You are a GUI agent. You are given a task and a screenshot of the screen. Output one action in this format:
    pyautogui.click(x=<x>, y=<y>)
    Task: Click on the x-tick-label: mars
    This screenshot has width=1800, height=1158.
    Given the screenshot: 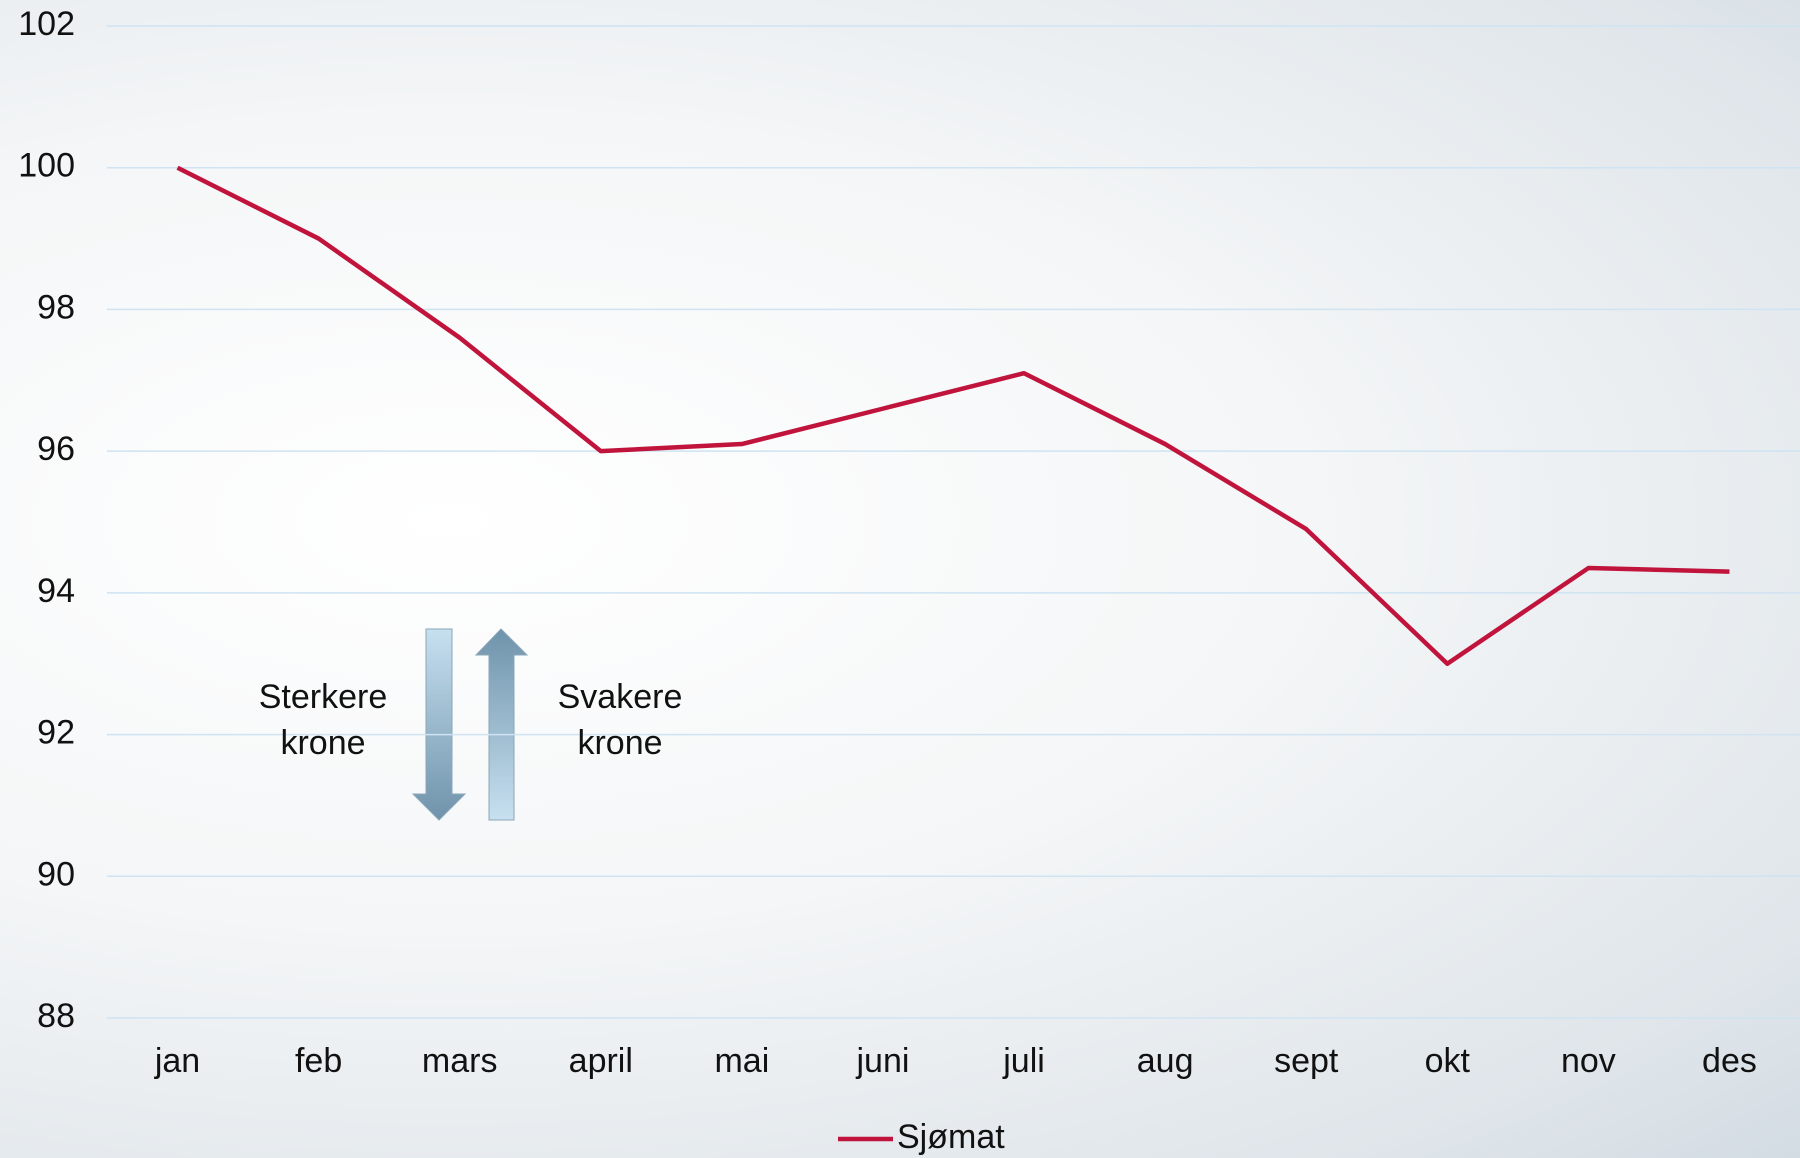 What is the action you would take?
    pyautogui.click(x=460, y=1061)
    